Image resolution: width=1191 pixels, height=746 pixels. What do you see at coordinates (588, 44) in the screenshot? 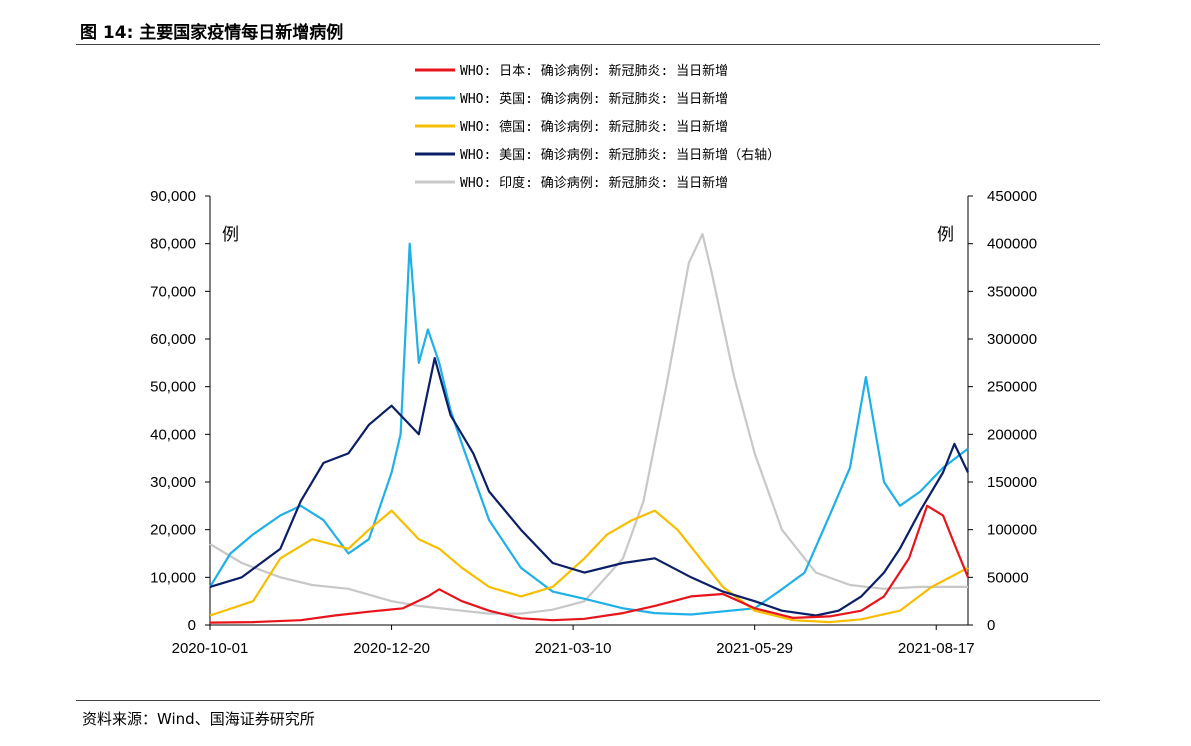
I see `header-rule` at bounding box center [588, 44].